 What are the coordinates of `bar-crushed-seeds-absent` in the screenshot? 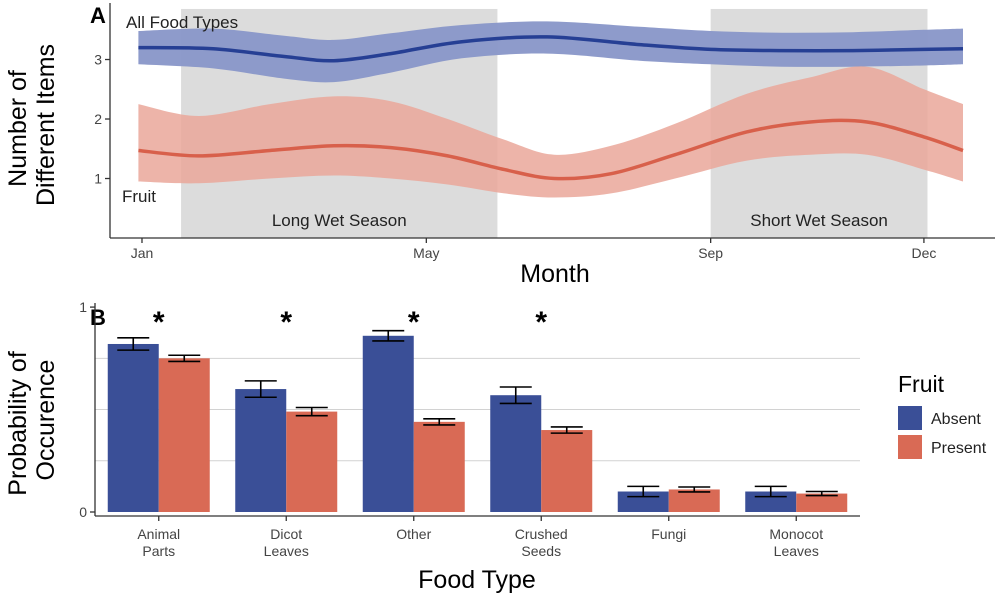 It's located at (516, 453).